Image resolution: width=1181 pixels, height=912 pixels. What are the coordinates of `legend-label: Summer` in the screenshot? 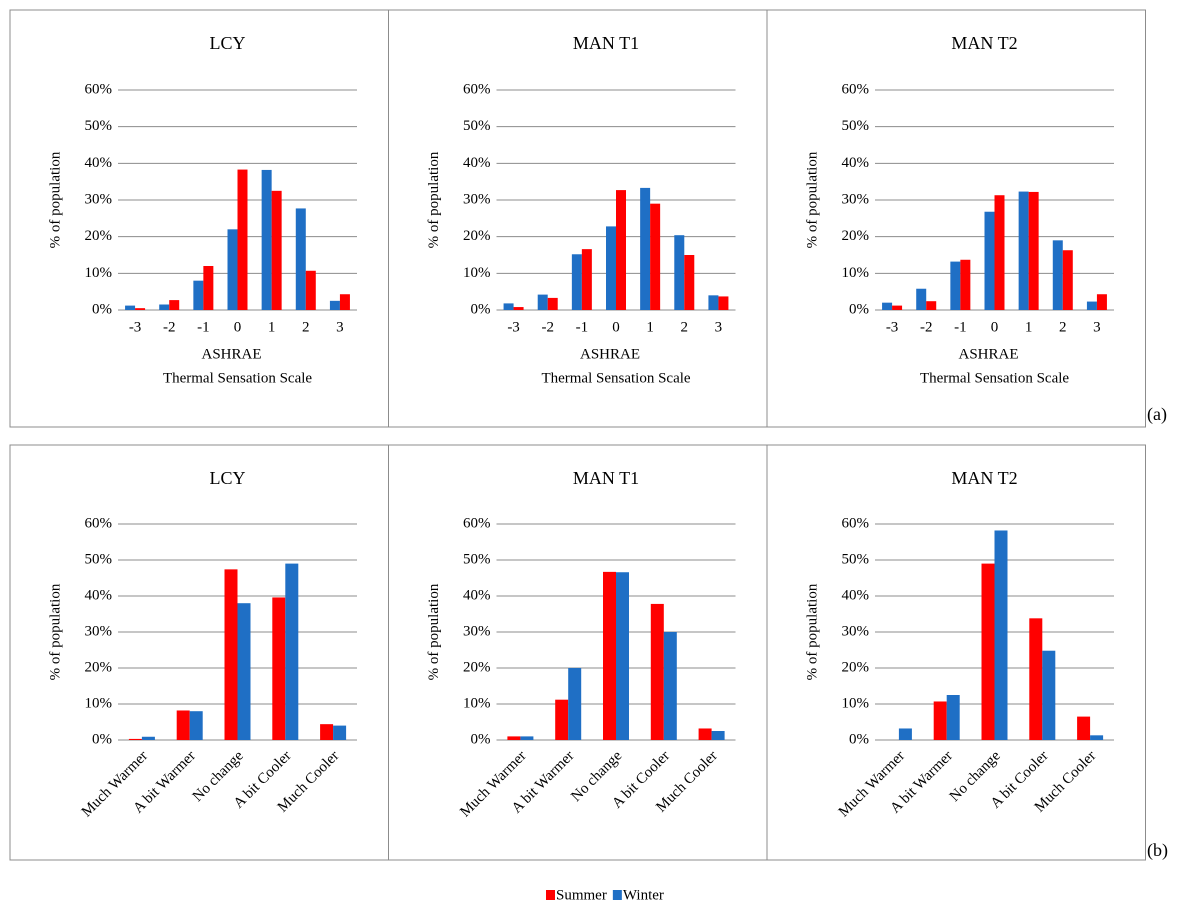 It's located at (581, 895).